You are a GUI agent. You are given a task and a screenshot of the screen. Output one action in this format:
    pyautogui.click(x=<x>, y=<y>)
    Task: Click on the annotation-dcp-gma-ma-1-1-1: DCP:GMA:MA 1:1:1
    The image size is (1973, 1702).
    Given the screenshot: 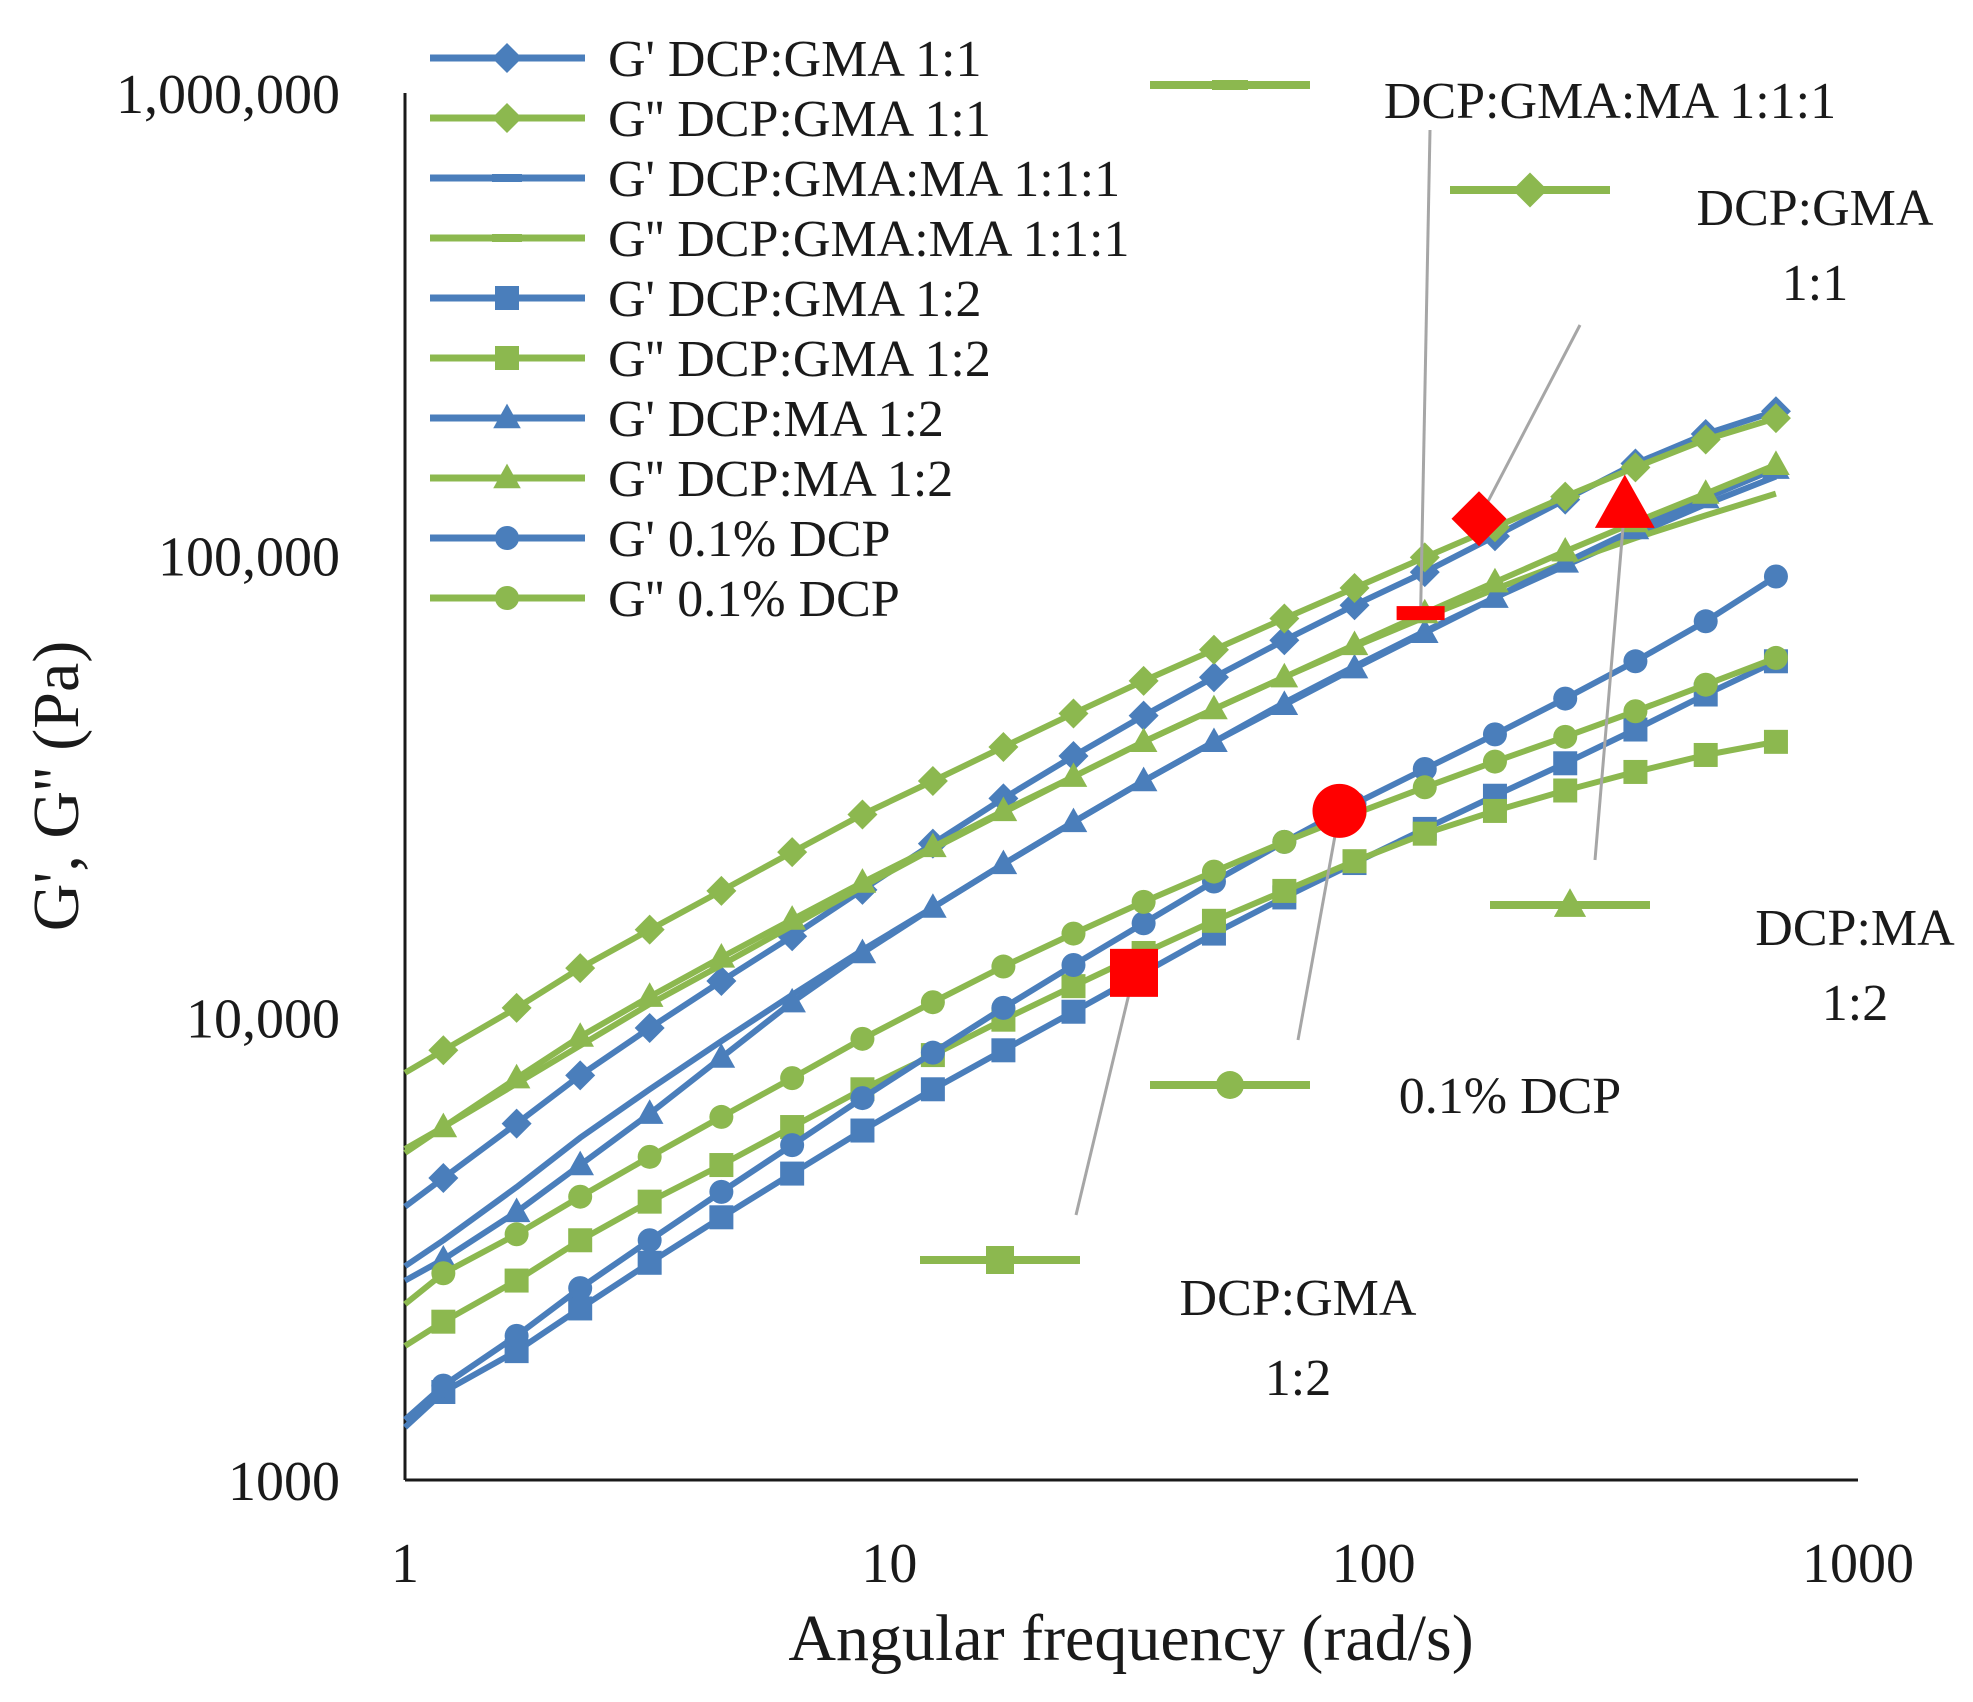 What is the action you would take?
    pyautogui.click(x=1493, y=101)
    